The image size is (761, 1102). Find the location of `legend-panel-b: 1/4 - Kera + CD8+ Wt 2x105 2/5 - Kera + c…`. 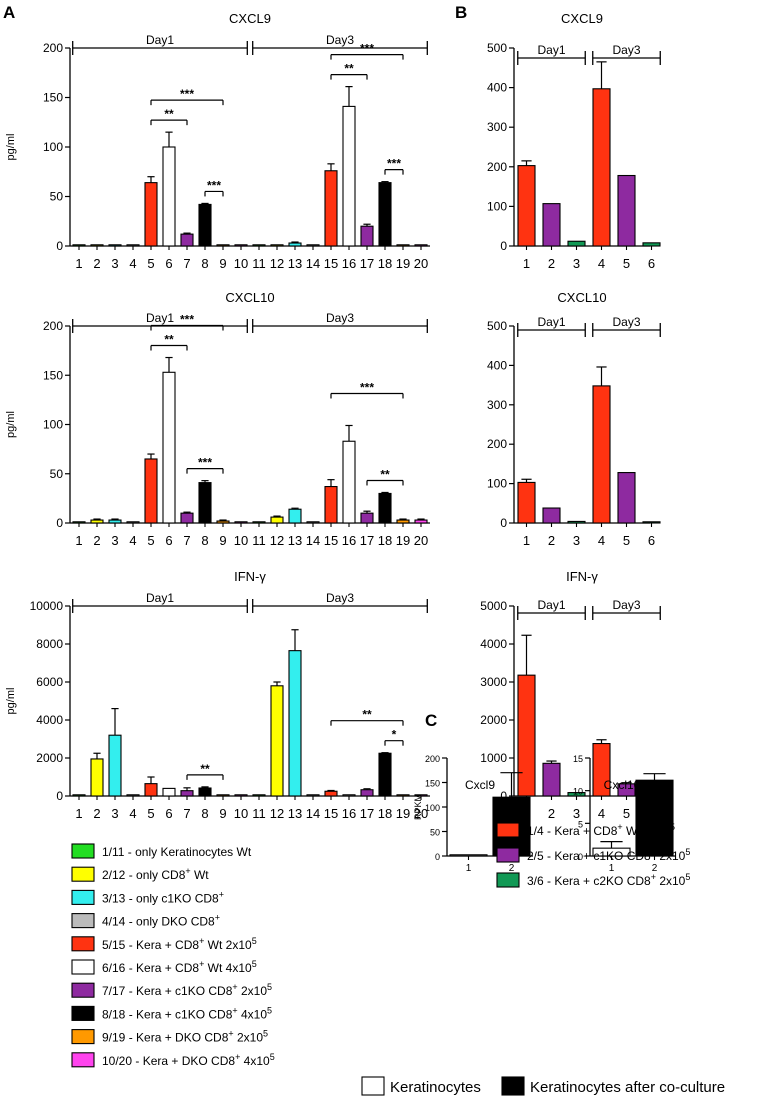

legend-panel-b: 1/4 - Kera + CD8+ Wt 2x105 2/5 - Kera + c… is located at coordinates (593, 855).